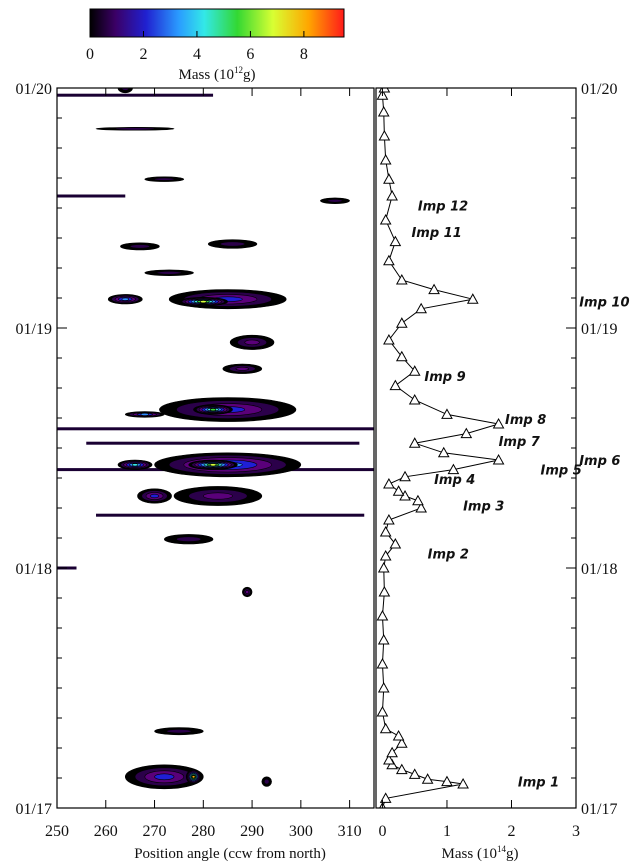 The width and height of the screenshot is (639, 863). I want to click on colorbar-label: Mass (1012g), so click(217, 74).